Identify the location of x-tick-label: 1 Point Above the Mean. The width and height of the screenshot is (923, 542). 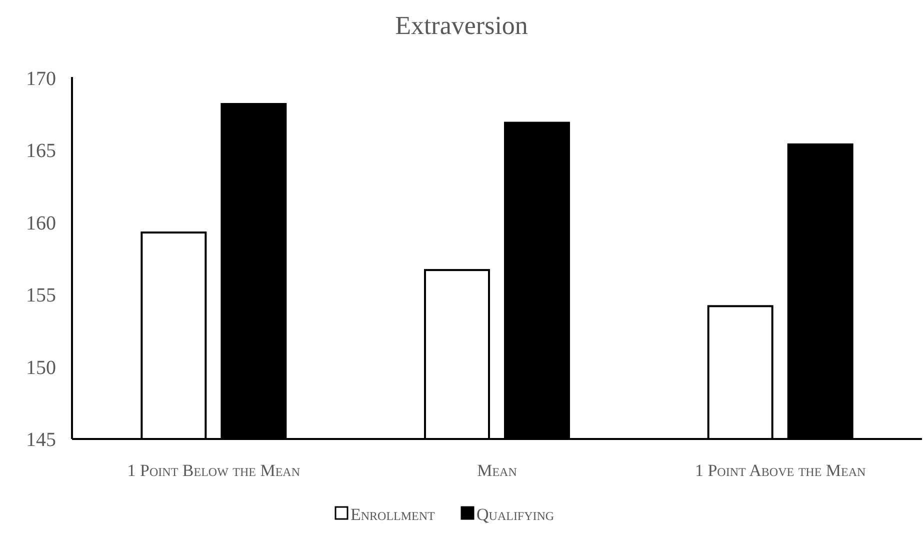
(780, 470).